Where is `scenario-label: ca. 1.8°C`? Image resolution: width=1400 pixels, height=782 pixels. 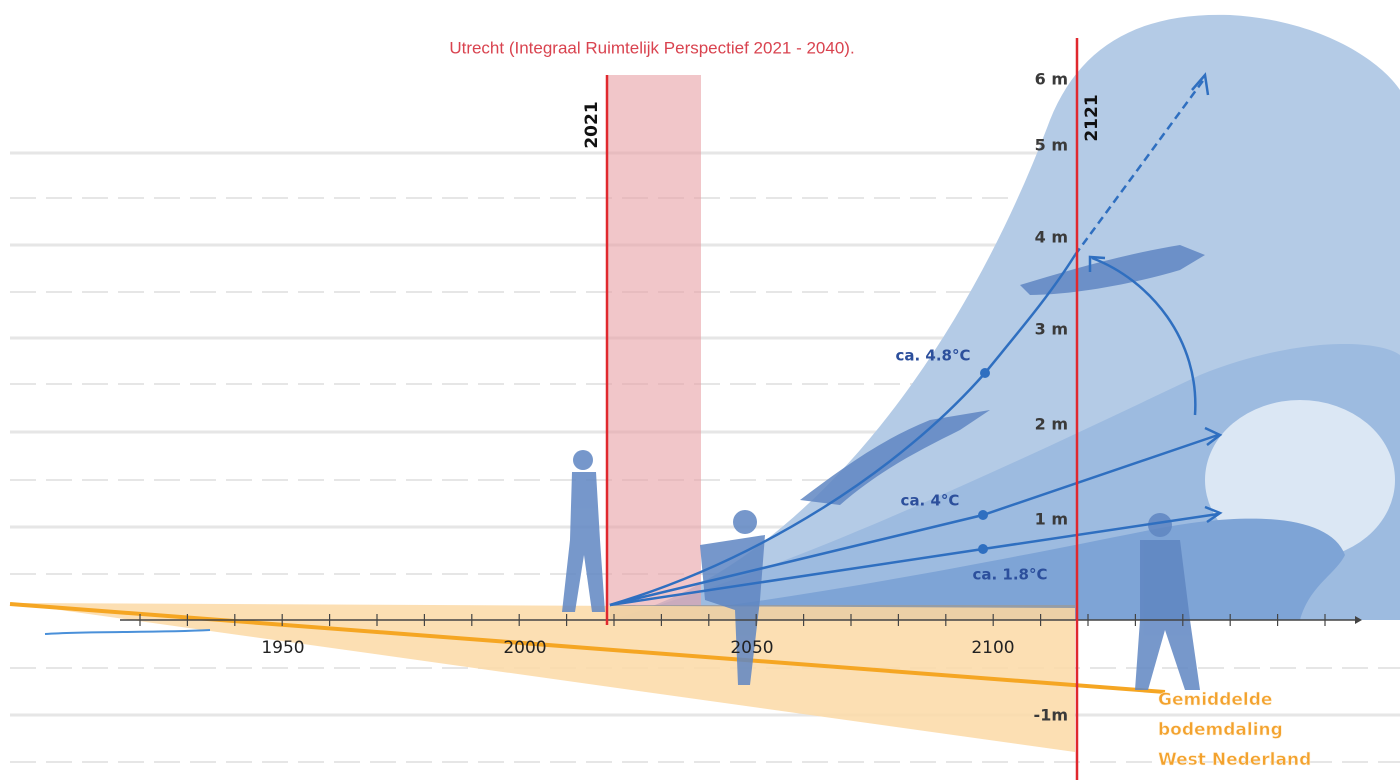 scenario-label: ca. 1.8°C is located at coordinates (1009, 575).